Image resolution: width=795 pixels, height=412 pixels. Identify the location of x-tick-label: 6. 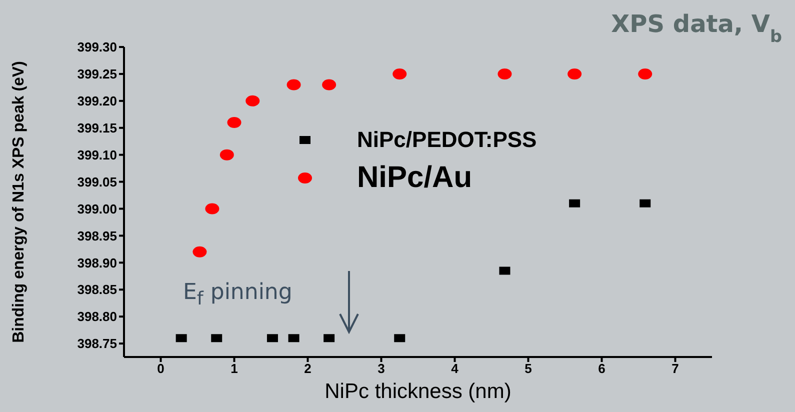
(602, 368).